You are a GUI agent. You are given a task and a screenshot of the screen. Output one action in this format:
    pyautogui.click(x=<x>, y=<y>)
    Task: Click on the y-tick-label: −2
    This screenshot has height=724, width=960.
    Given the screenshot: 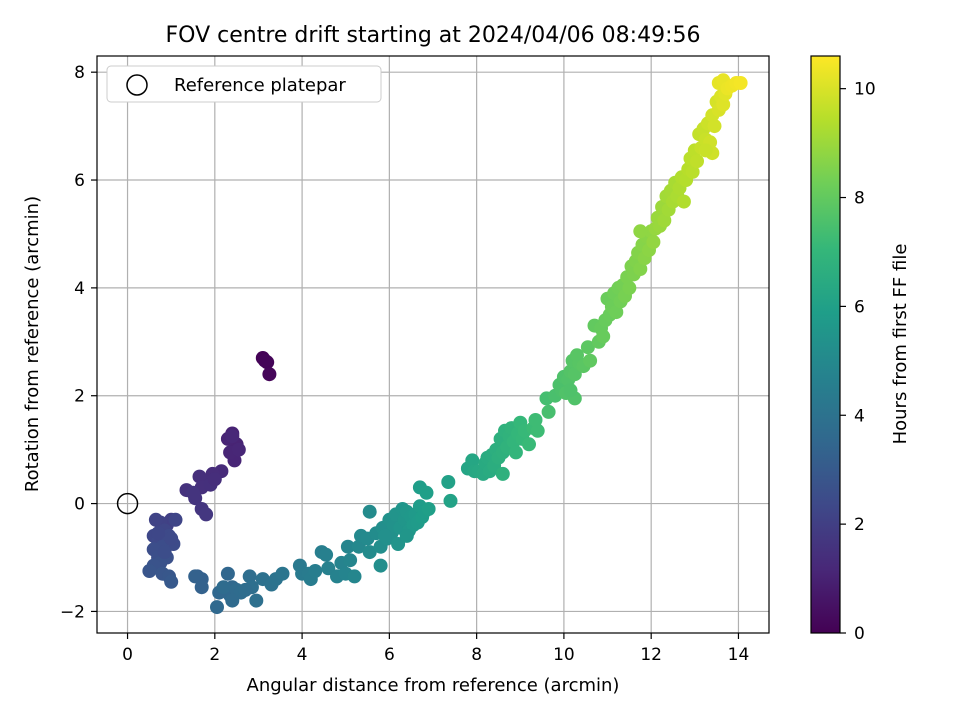 What is the action you would take?
    pyautogui.click(x=72, y=612)
    